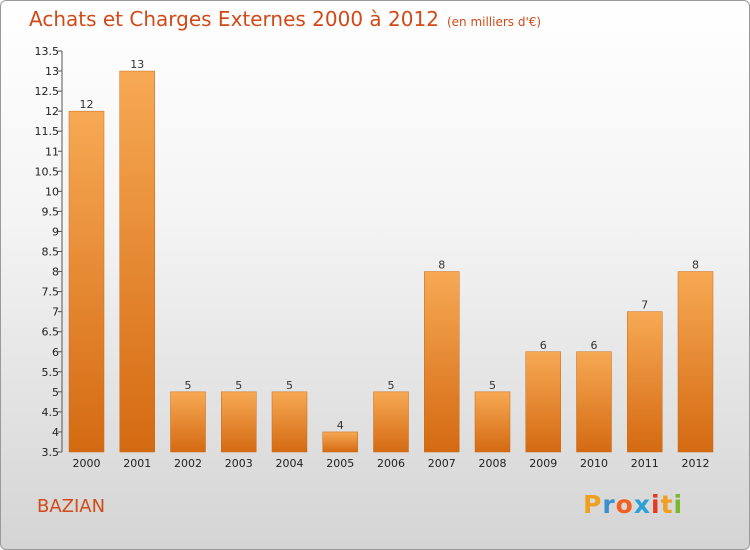 The image size is (750, 550). Describe the element at coordinates (51, 211) in the screenshot. I see `y-tick-label: 9.5` at that location.